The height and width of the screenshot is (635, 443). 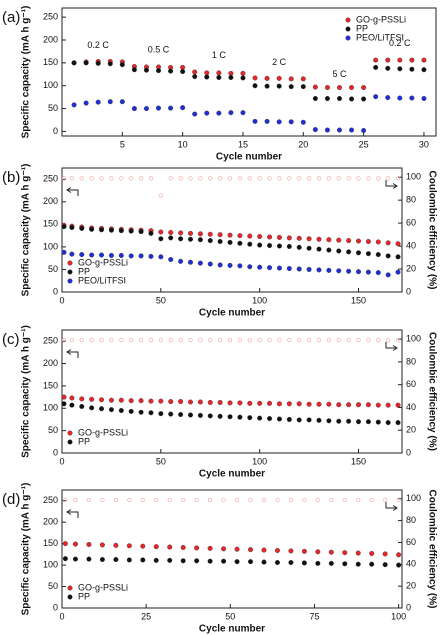 What do you see at coordinates (411, 407) in the screenshot?
I see `y2-tick-label: 40` at bounding box center [411, 407].